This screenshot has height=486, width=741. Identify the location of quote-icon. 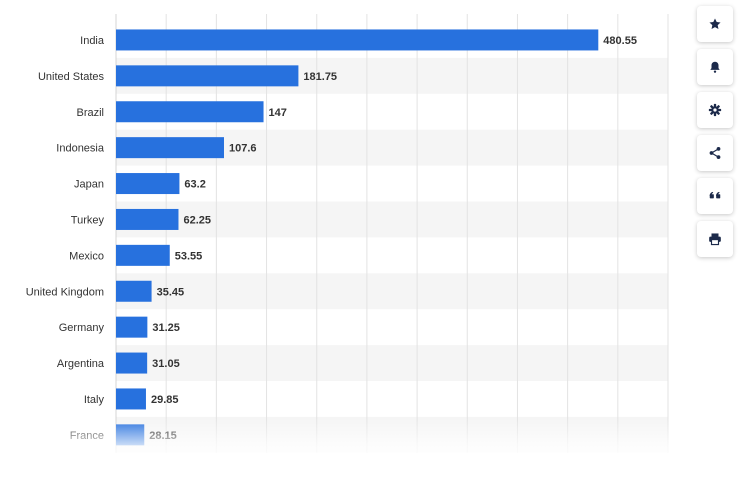
(715, 196).